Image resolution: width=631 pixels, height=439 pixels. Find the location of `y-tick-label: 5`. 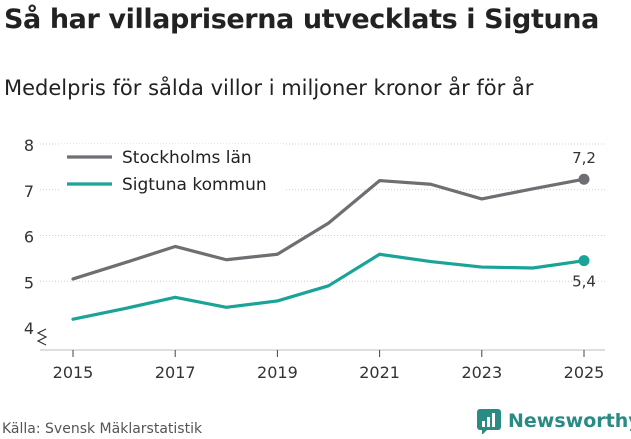

y-tick-label: 5 is located at coordinates (29, 282).